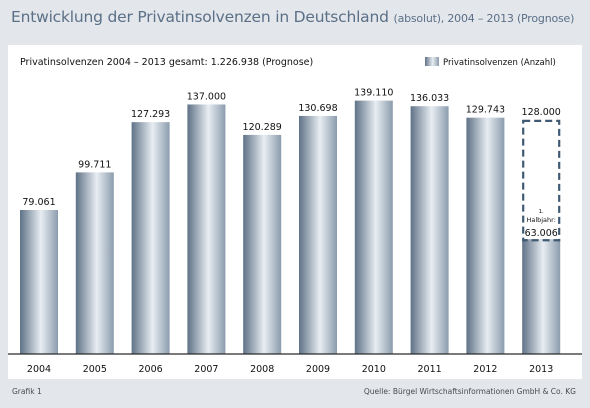 This screenshot has height=408, width=590. Describe the element at coordinates (499, 63) in the screenshot. I see `legend-label: Privatinsolvenzen (Anzahl)` at that location.